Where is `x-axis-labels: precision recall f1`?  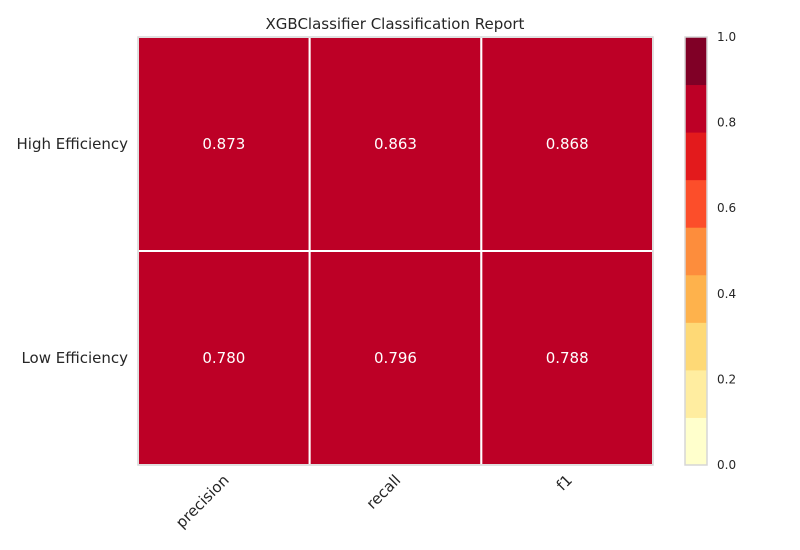
x-axis-labels: precision recall f1 is located at coordinates (374, 501).